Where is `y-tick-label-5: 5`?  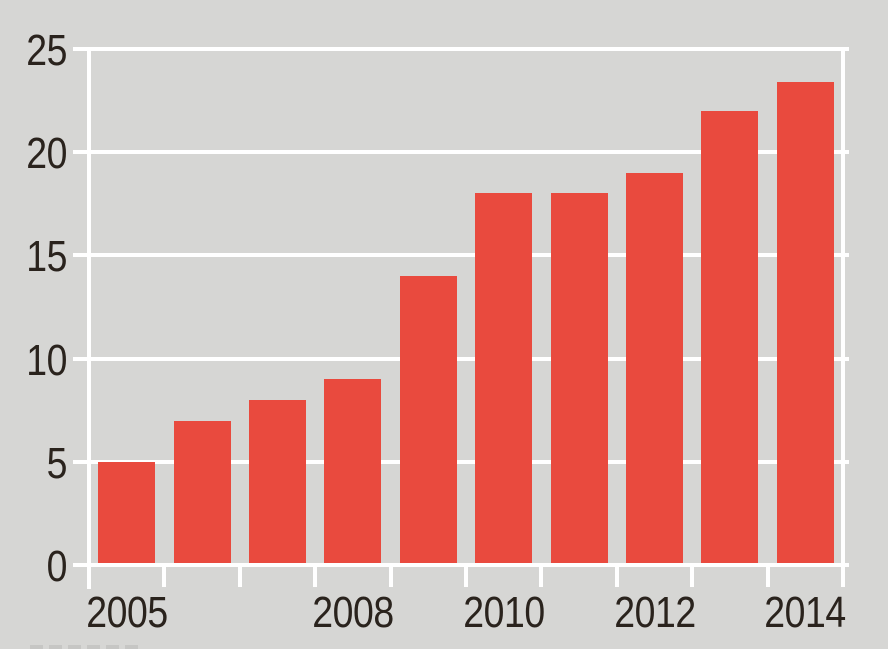
y-tick-label-5: 5 is located at coordinates (57, 463).